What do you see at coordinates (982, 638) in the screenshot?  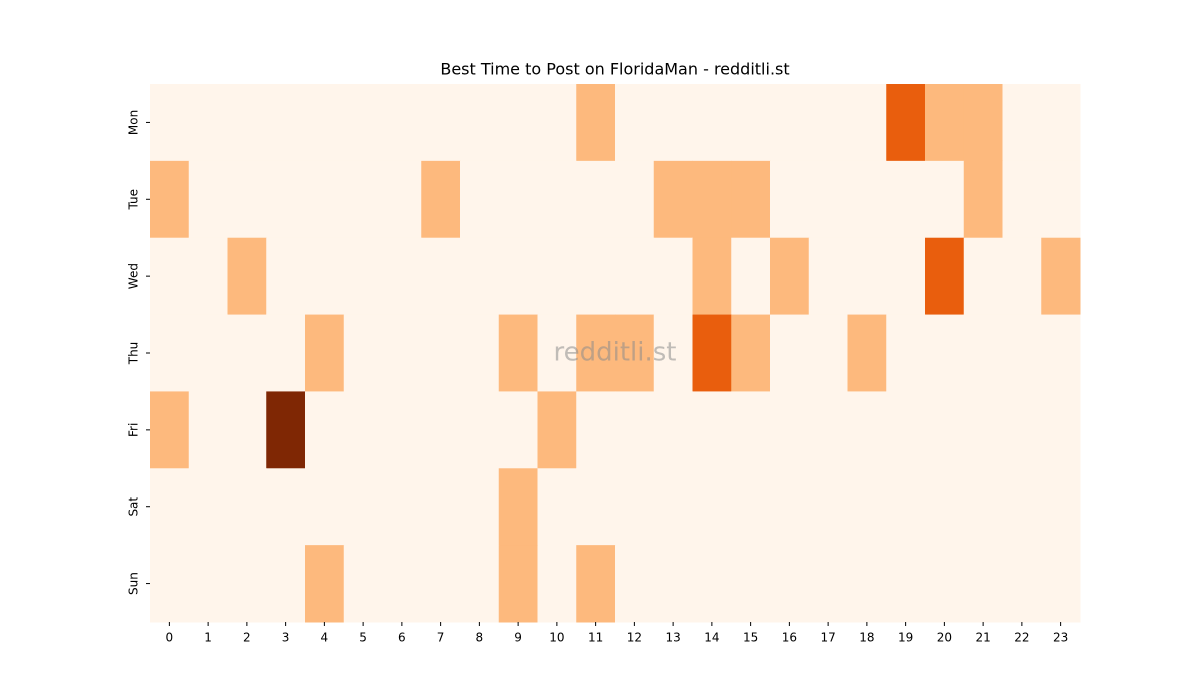 I see `x-tick-label: 21` at bounding box center [982, 638].